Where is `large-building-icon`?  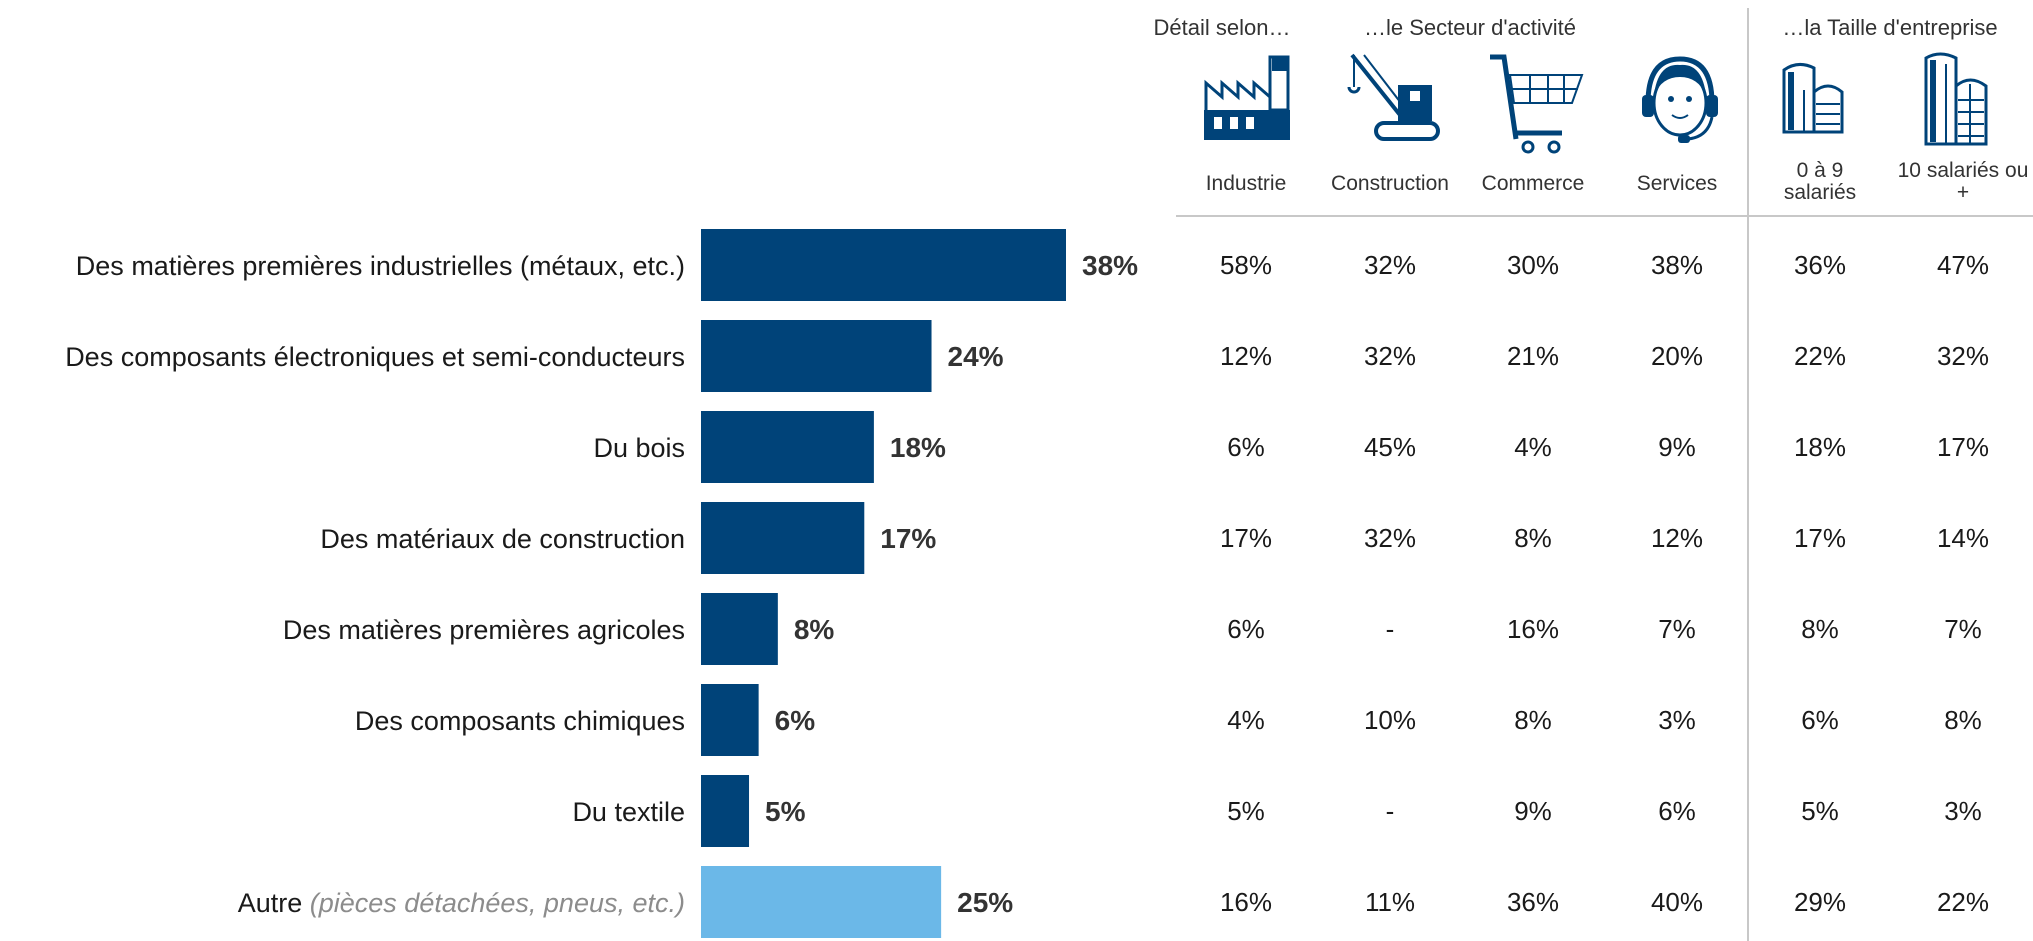
large-building-icon is located at coordinates (1956, 99).